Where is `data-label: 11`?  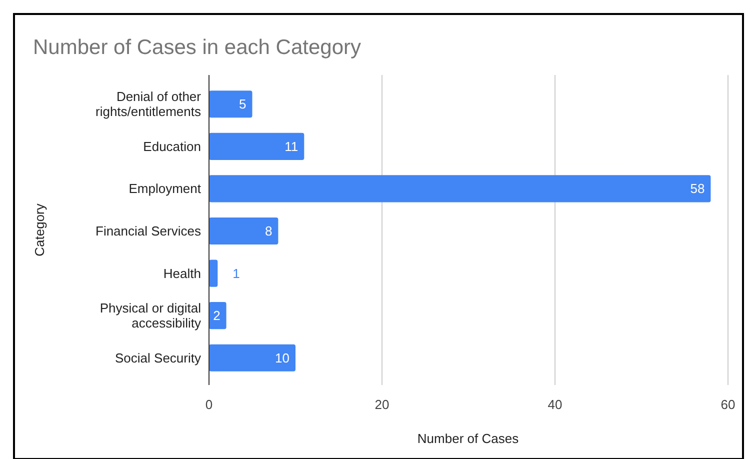
data-label: 11 is located at coordinates (291, 146).